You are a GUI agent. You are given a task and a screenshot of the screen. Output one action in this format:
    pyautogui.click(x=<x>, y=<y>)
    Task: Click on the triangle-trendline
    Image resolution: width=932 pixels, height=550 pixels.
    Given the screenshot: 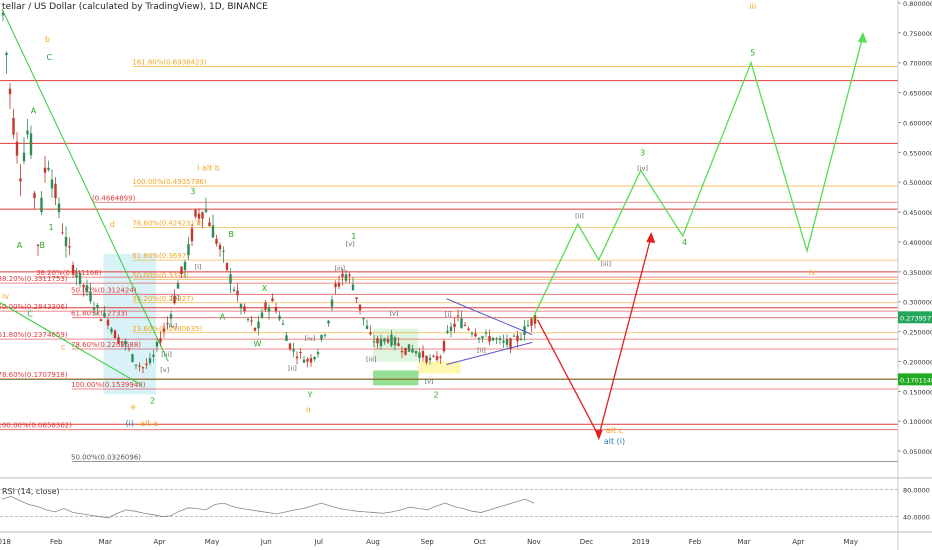 What is the action you would take?
    pyautogui.click(x=489, y=353)
    